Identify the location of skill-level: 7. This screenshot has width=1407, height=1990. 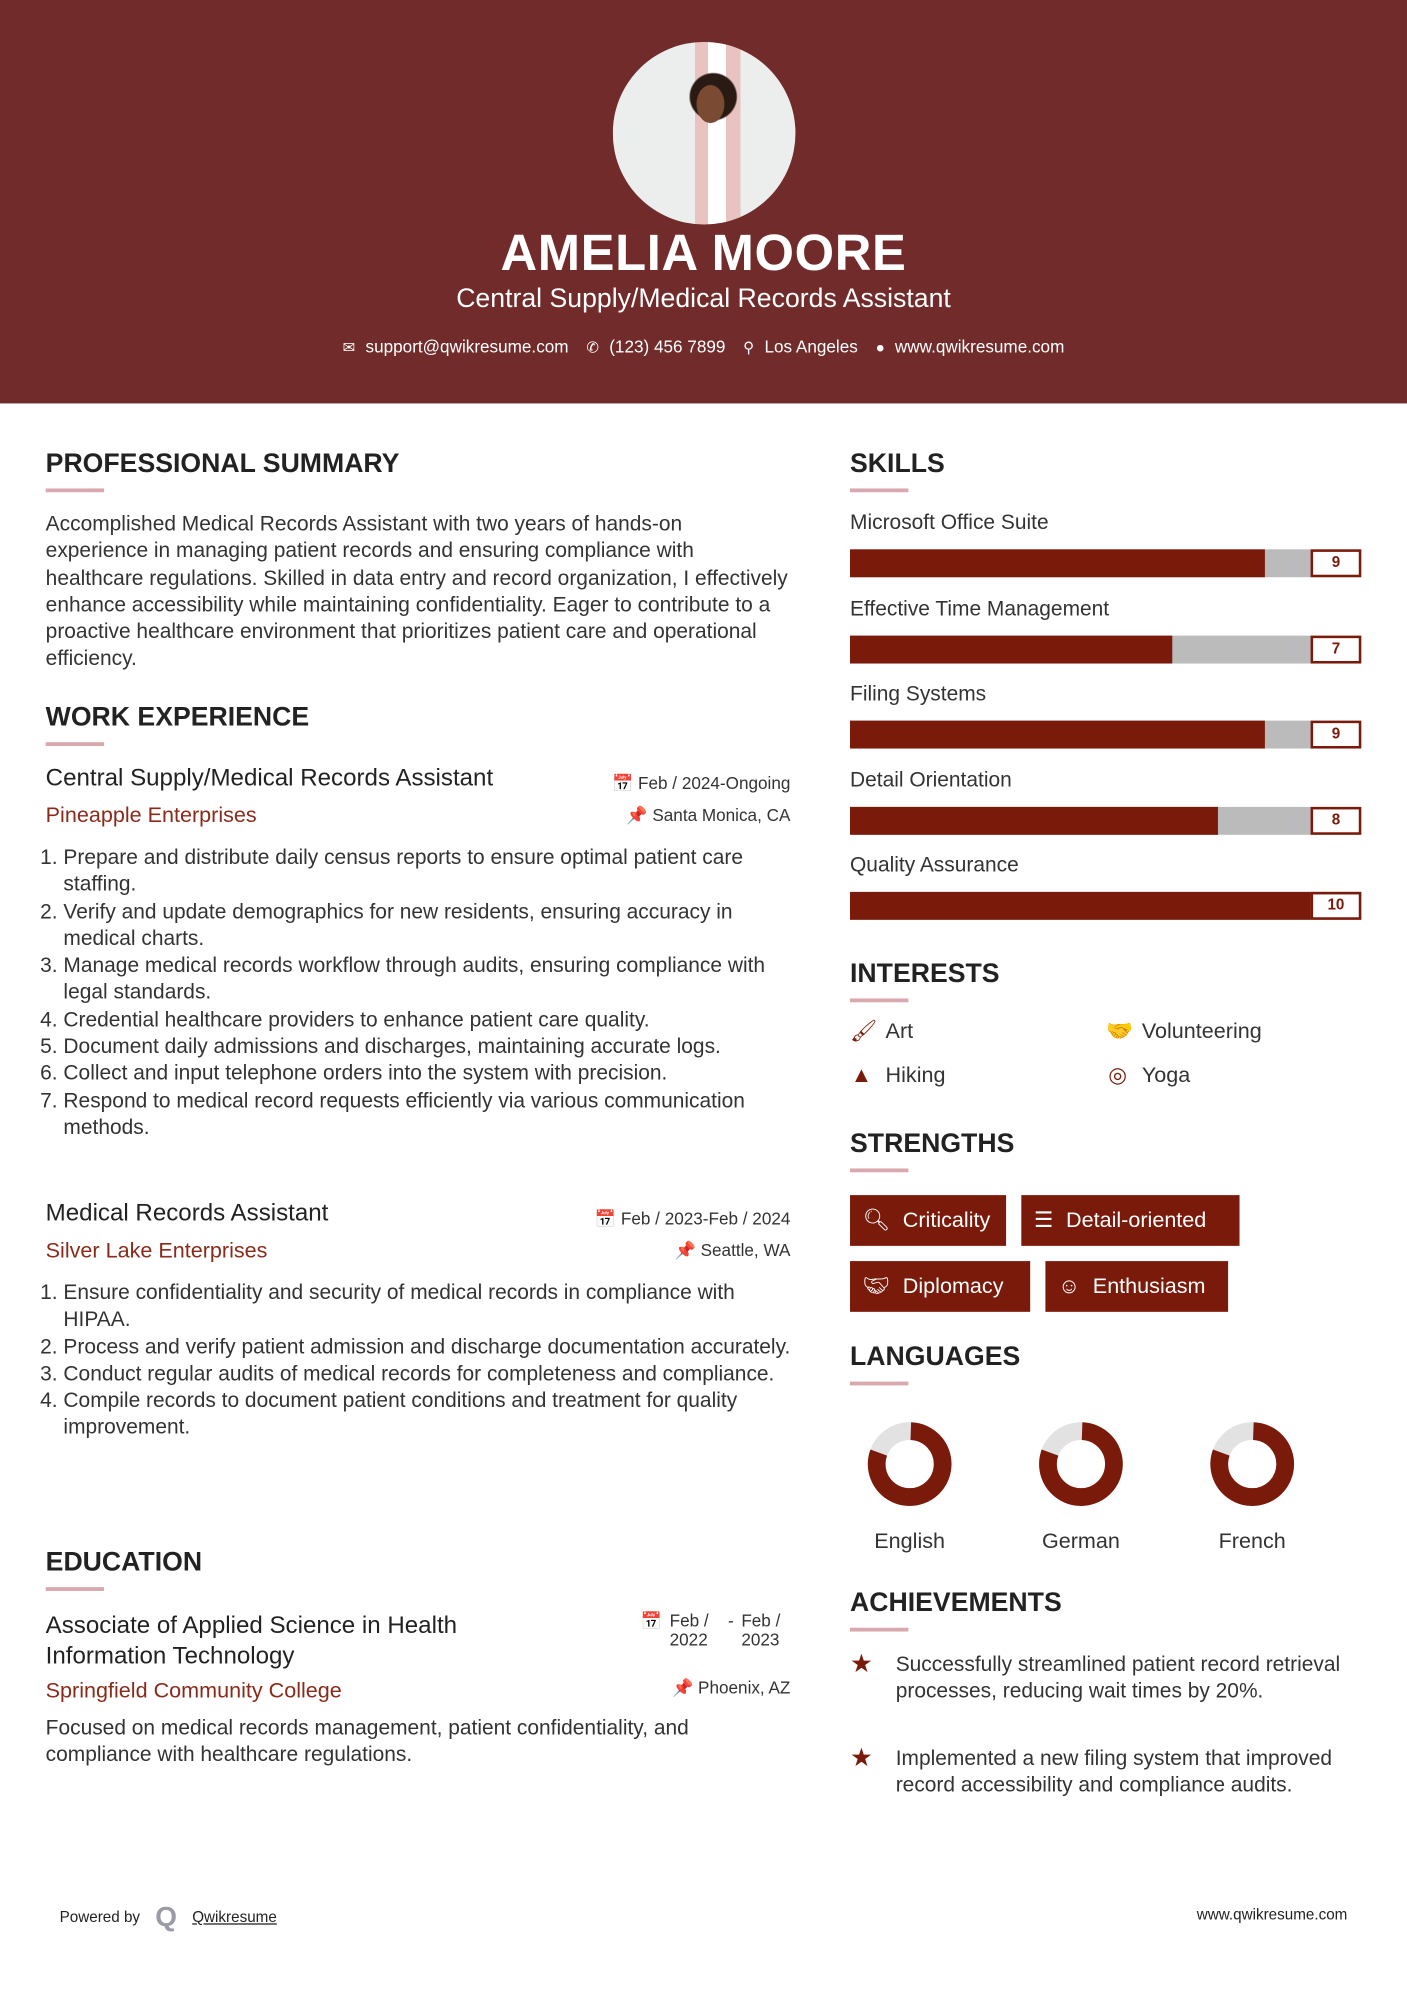
(1336, 648).